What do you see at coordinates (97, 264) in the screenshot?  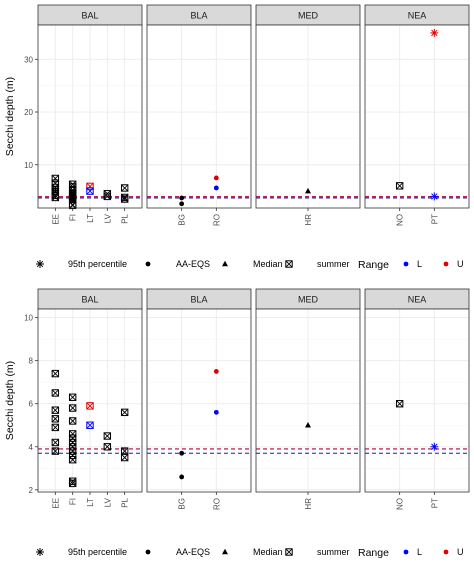 I see `legend-label-p95: 95th percentile` at bounding box center [97, 264].